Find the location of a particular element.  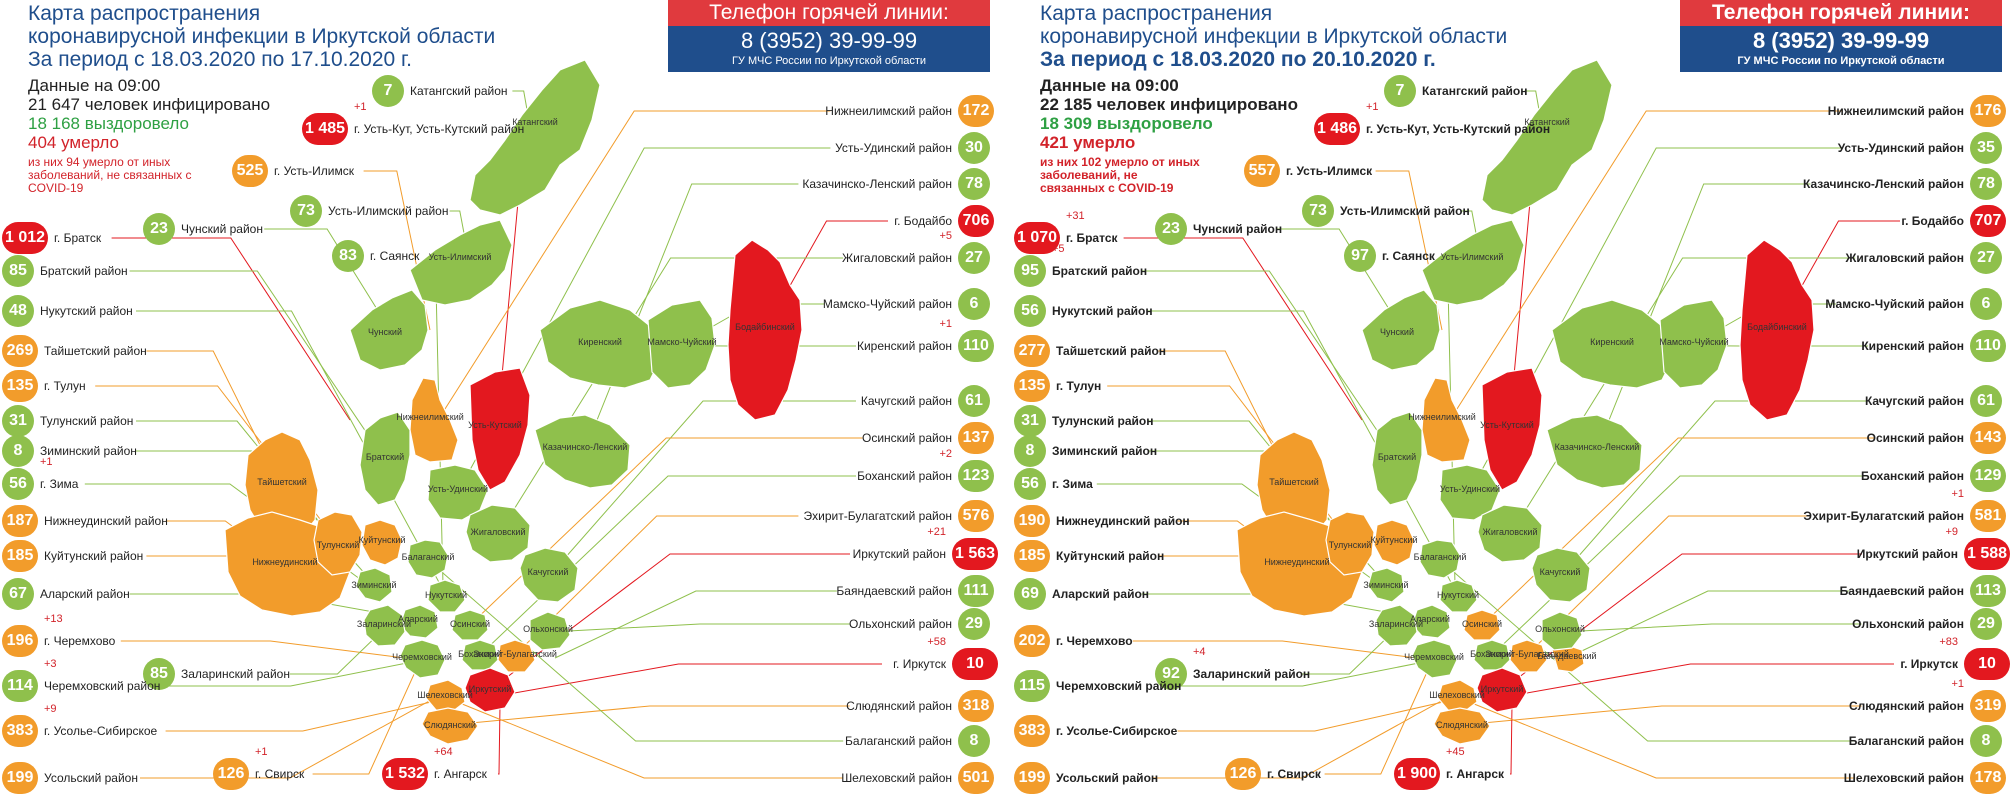

region-label-26: Эхирит-Булагатский is located at coordinates (1527, 654).